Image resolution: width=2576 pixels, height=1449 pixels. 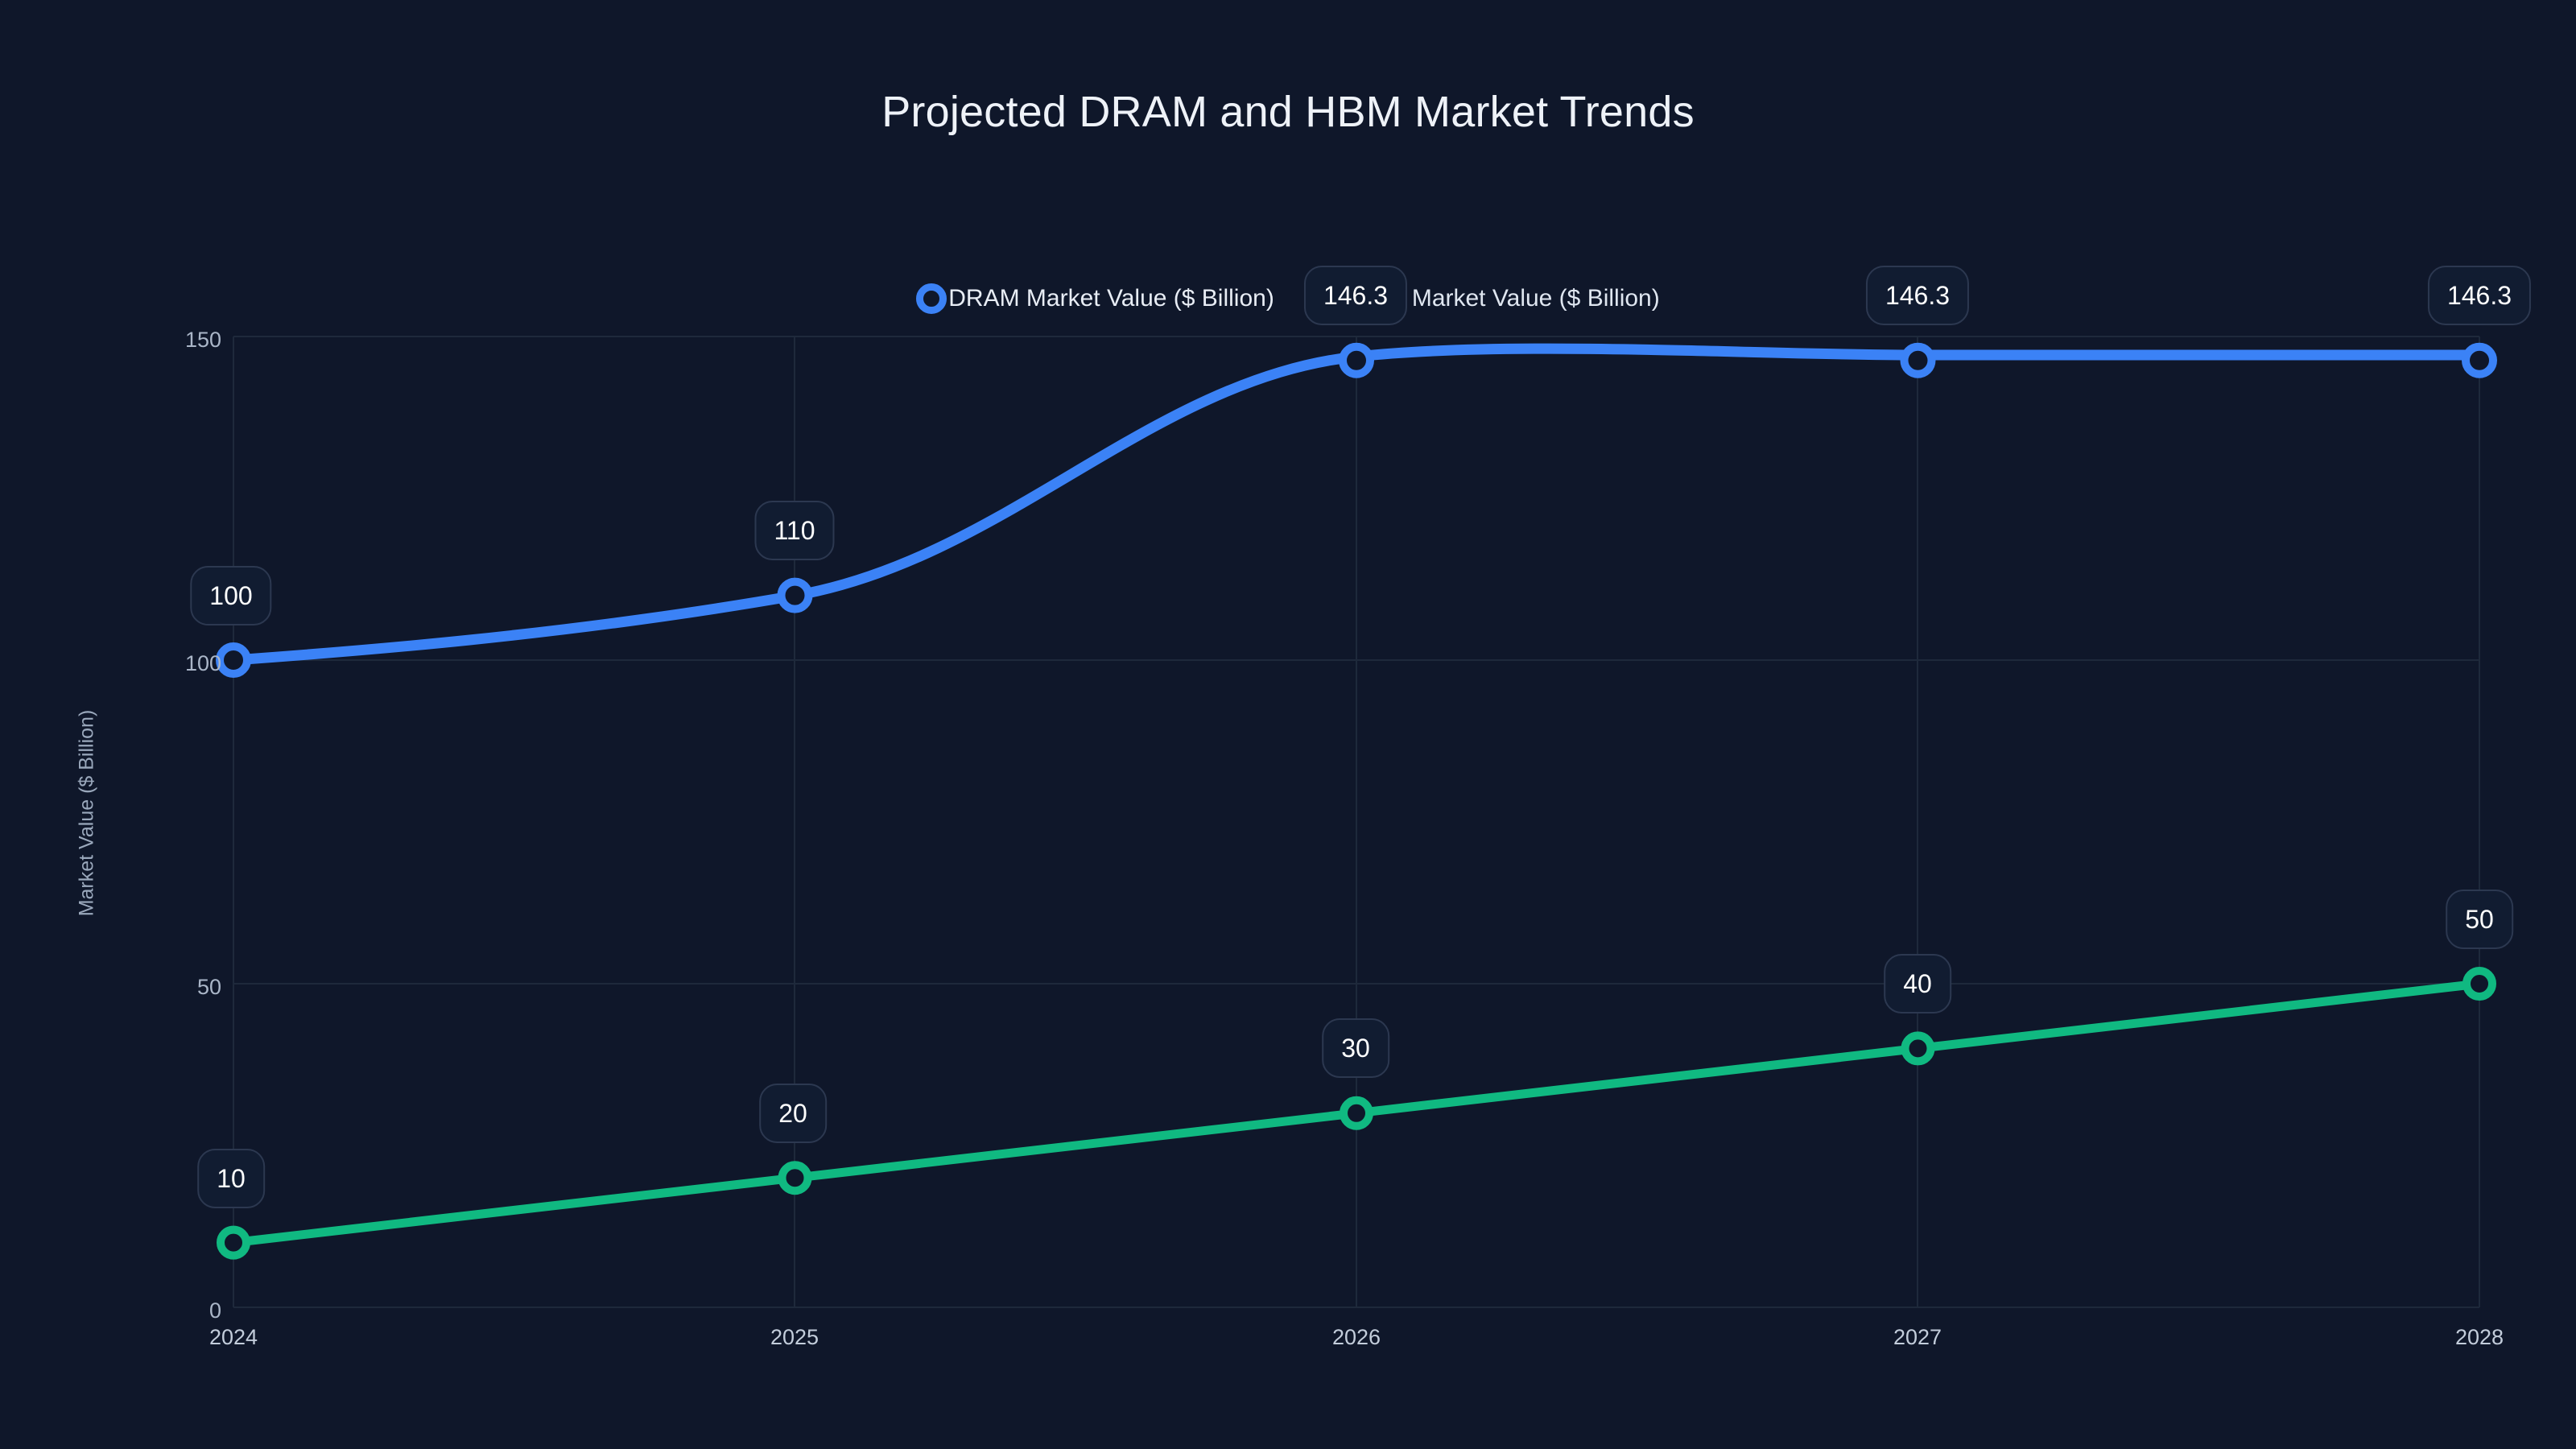 I want to click on data-point-dram-2028, so click(x=2479, y=360).